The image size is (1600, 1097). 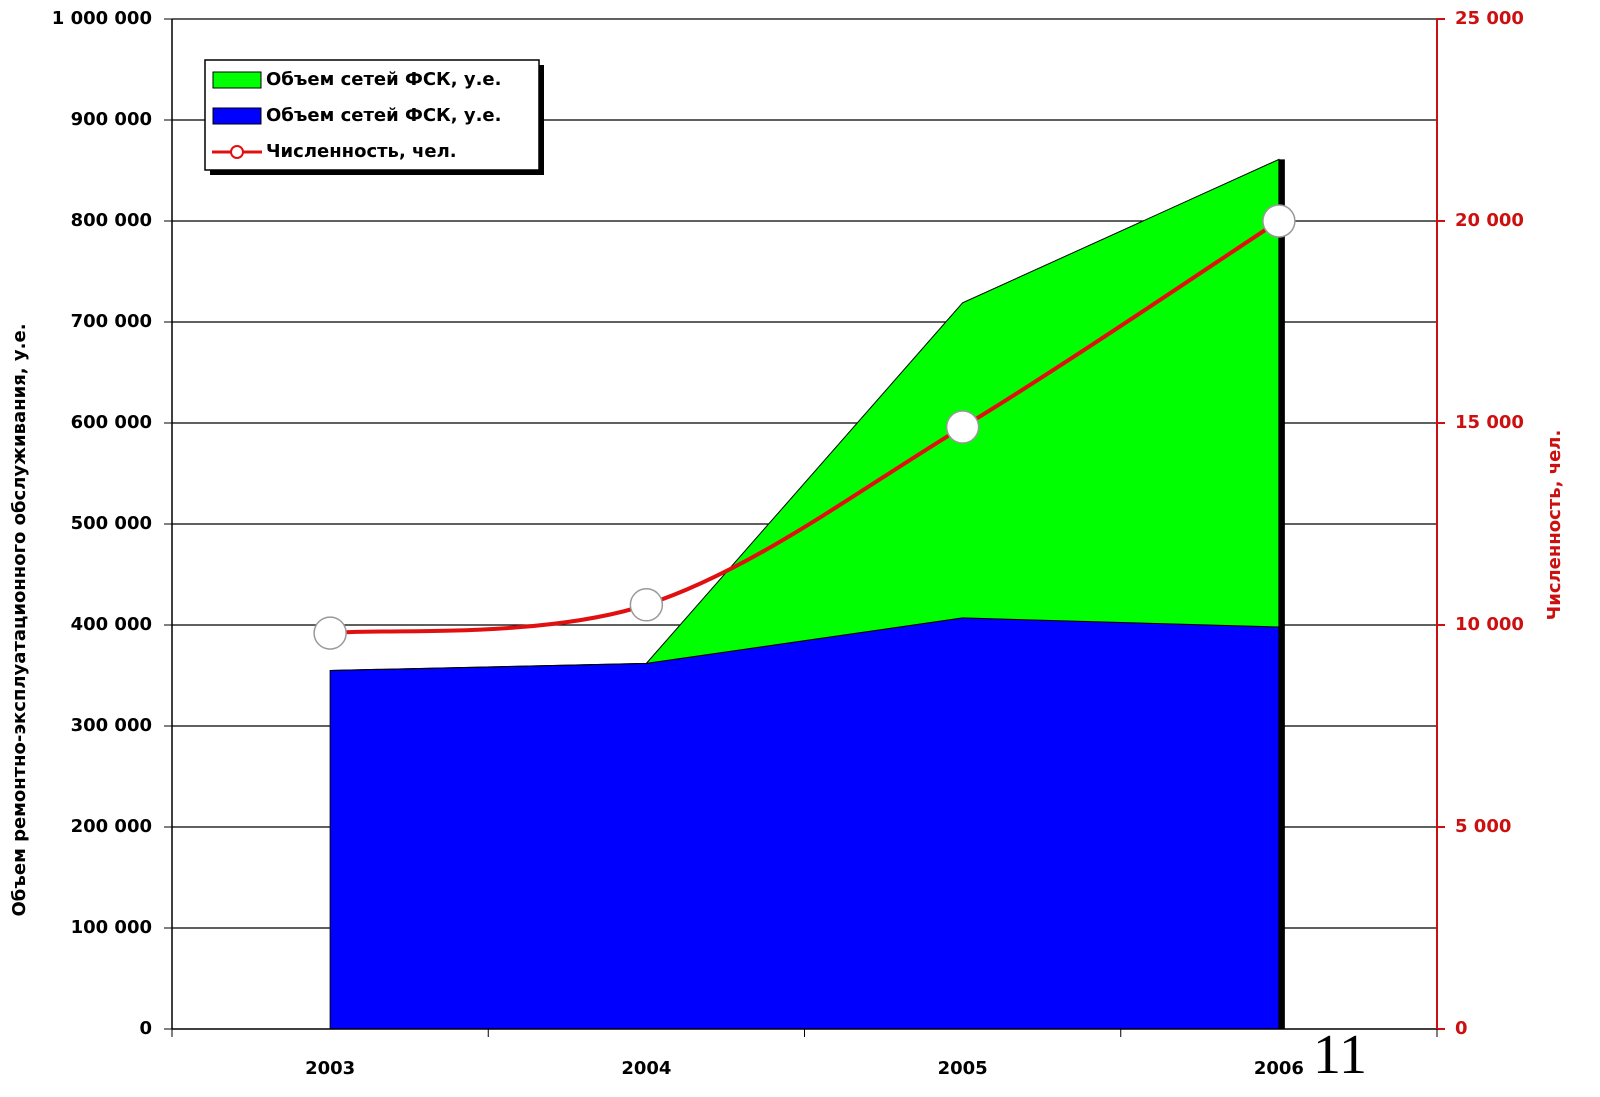 What do you see at coordinates (1489, 422) in the screenshot?
I see `y2-tick-label: 15 000` at bounding box center [1489, 422].